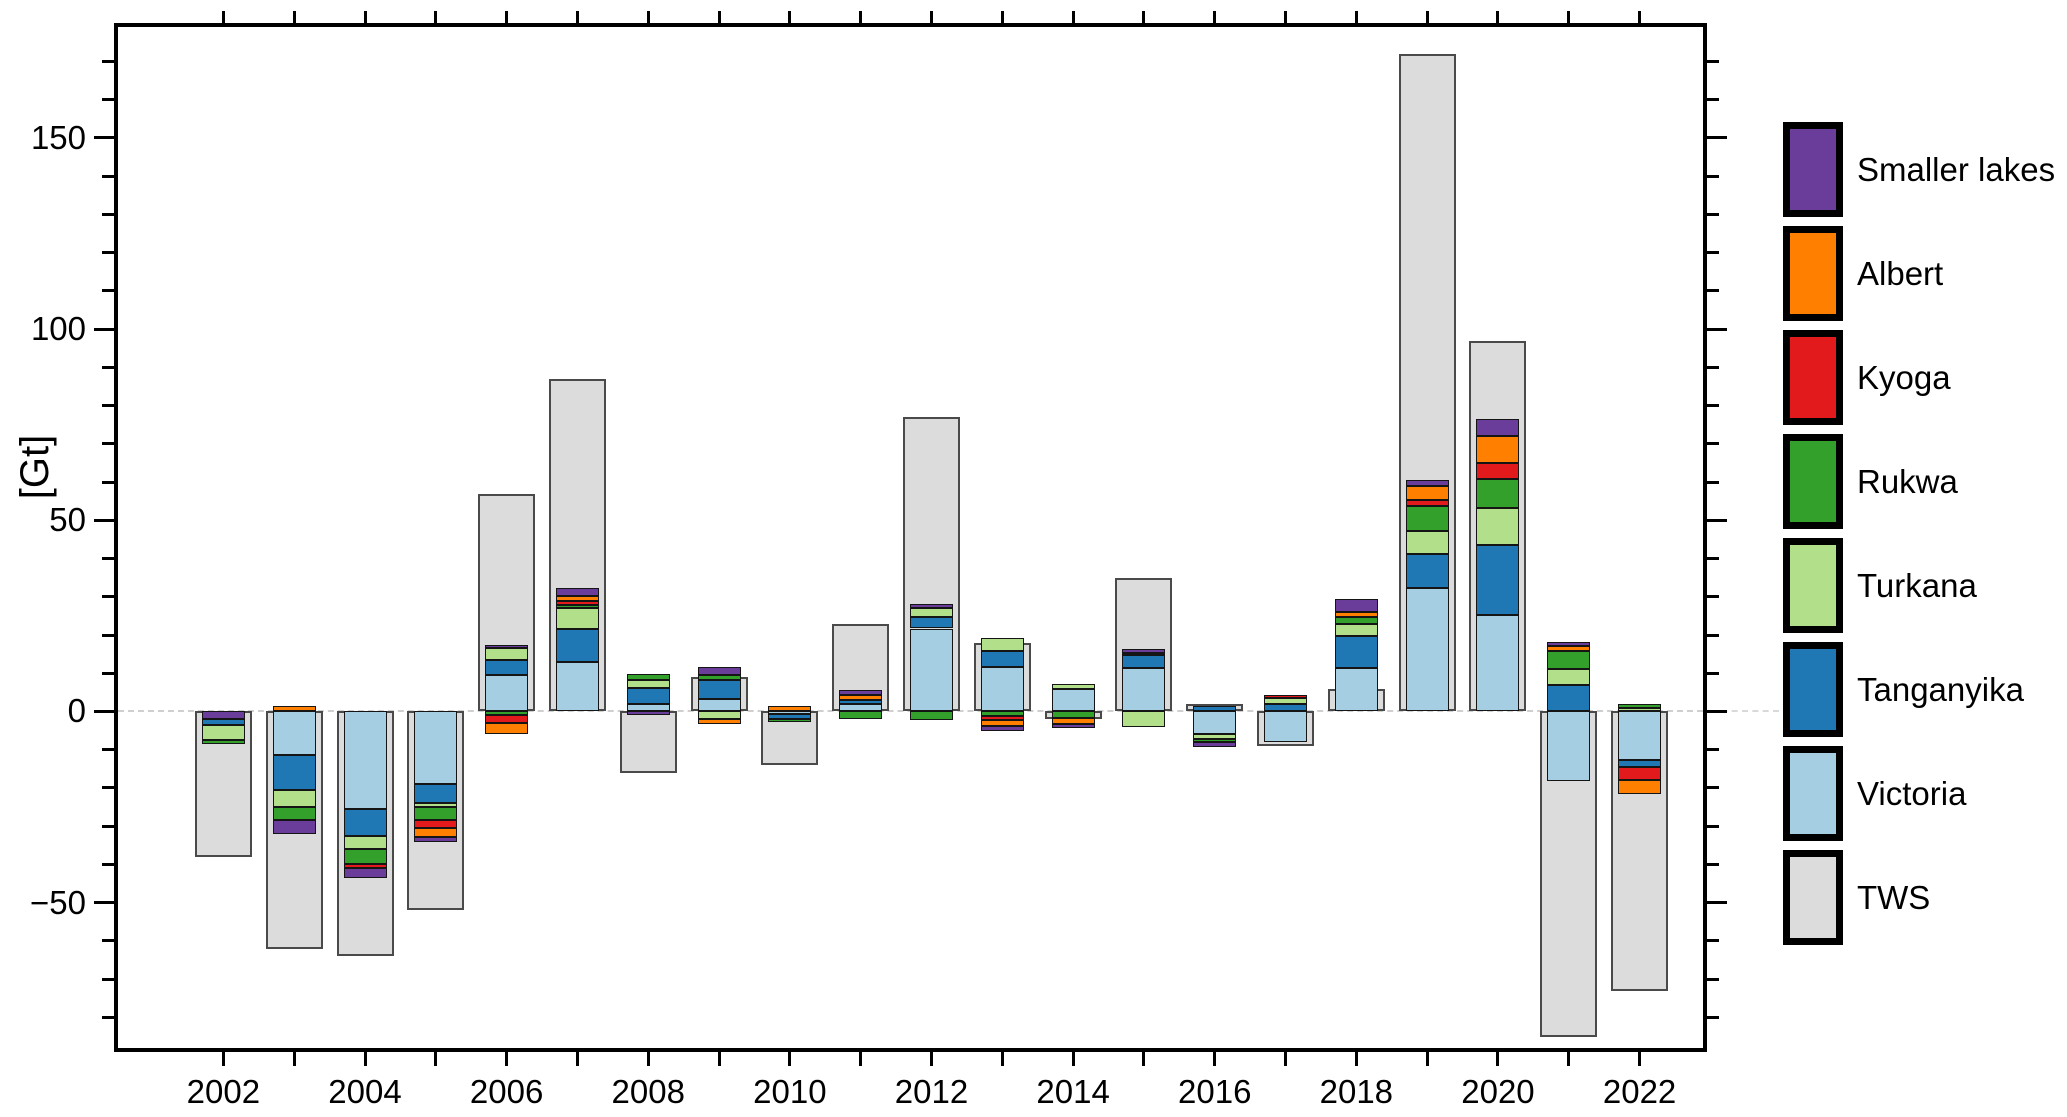  What do you see at coordinates (1912, 793) in the screenshot?
I see `legend-label: Victoria` at bounding box center [1912, 793].